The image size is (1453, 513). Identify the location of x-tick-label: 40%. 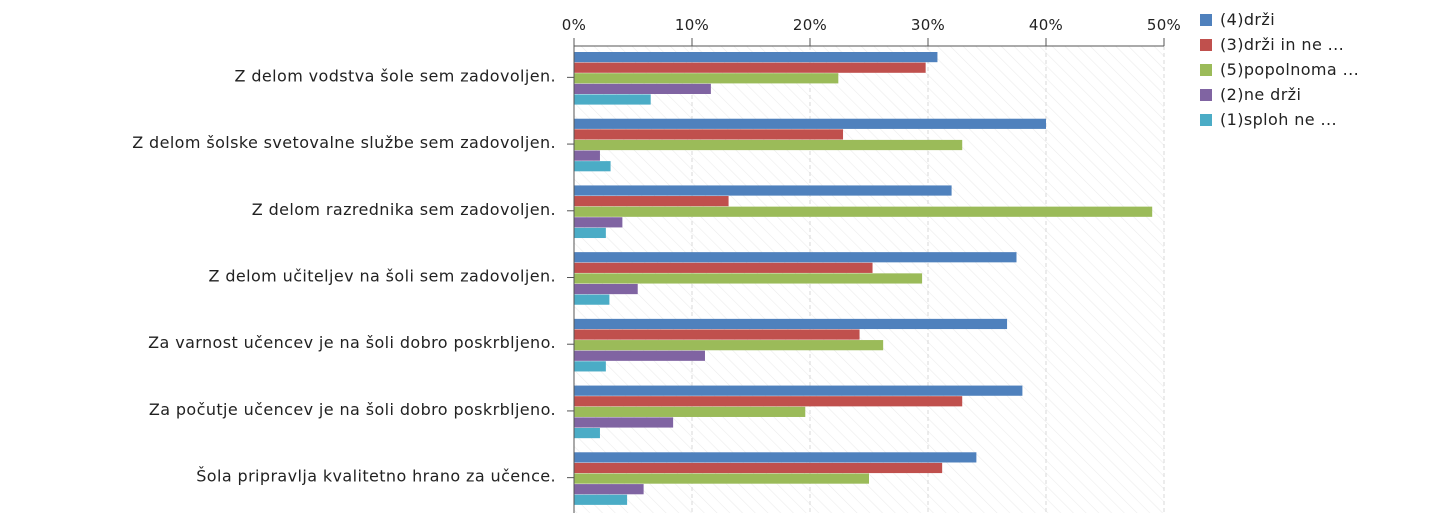
(1046, 25).